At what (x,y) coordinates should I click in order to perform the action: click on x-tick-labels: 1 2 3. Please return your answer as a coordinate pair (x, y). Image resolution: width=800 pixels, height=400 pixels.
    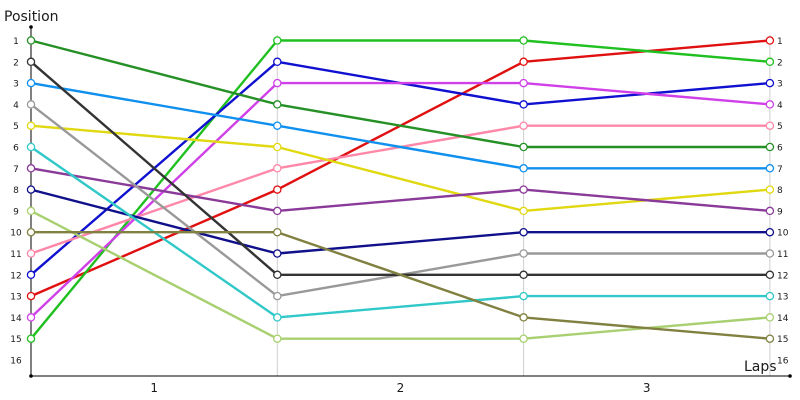
    Looking at the image, I should click on (400, 388).